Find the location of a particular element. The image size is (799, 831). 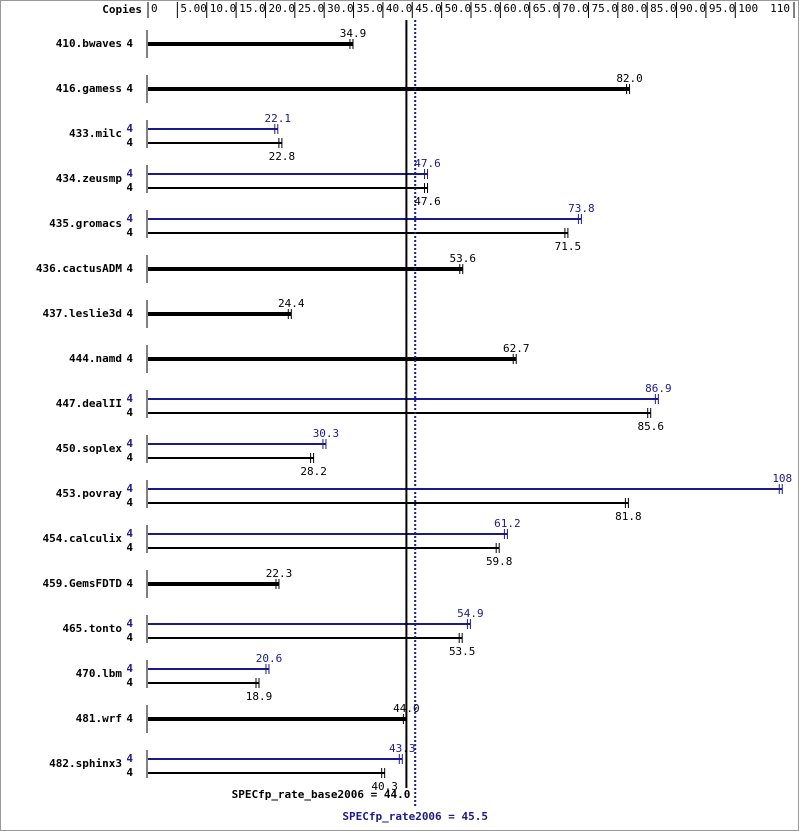

x-tick-label: 100 is located at coordinates (748, 8).